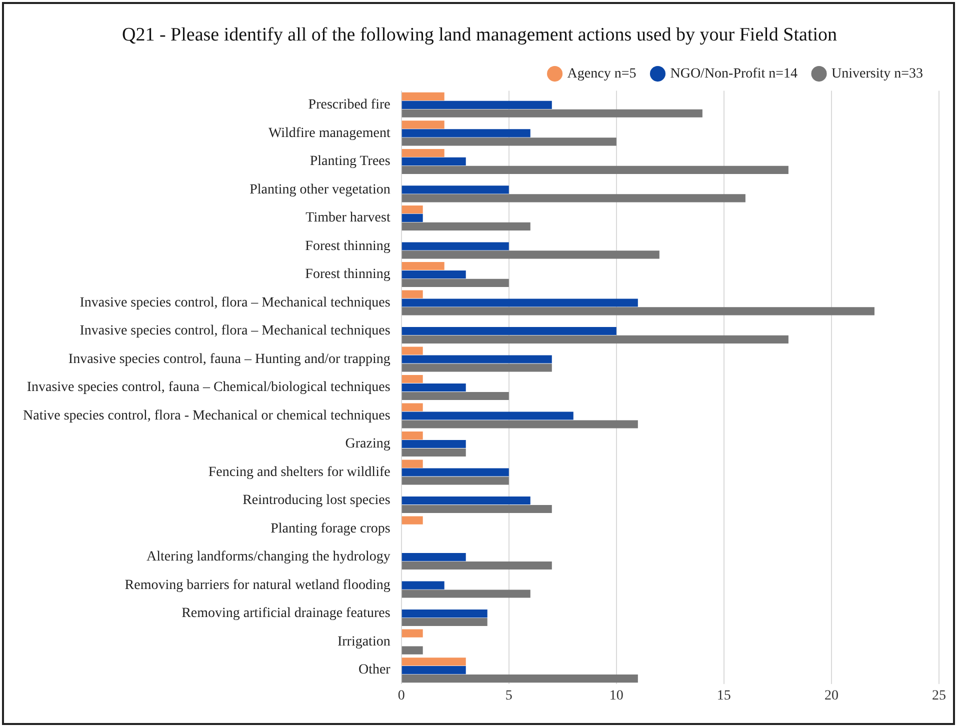 This screenshot has width=957, height=727. I want to click on x-tick-label: 5, so click(508, 696).